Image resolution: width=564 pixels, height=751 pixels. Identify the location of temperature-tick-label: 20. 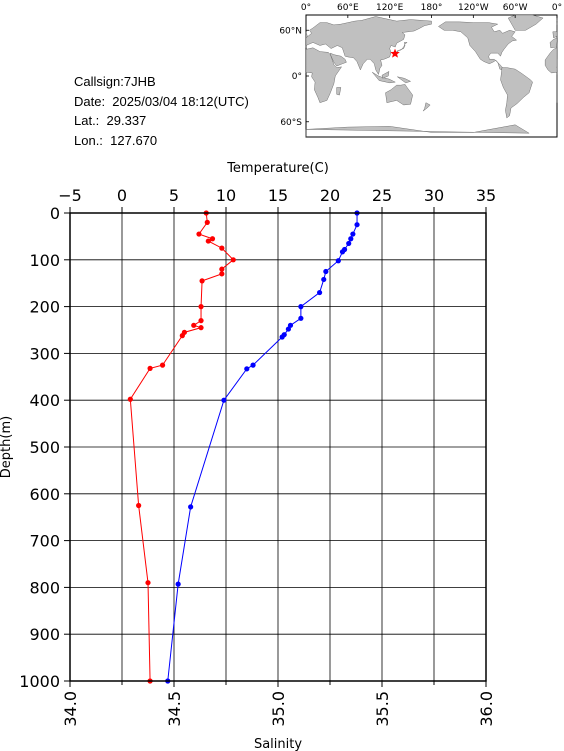
(330, 195).